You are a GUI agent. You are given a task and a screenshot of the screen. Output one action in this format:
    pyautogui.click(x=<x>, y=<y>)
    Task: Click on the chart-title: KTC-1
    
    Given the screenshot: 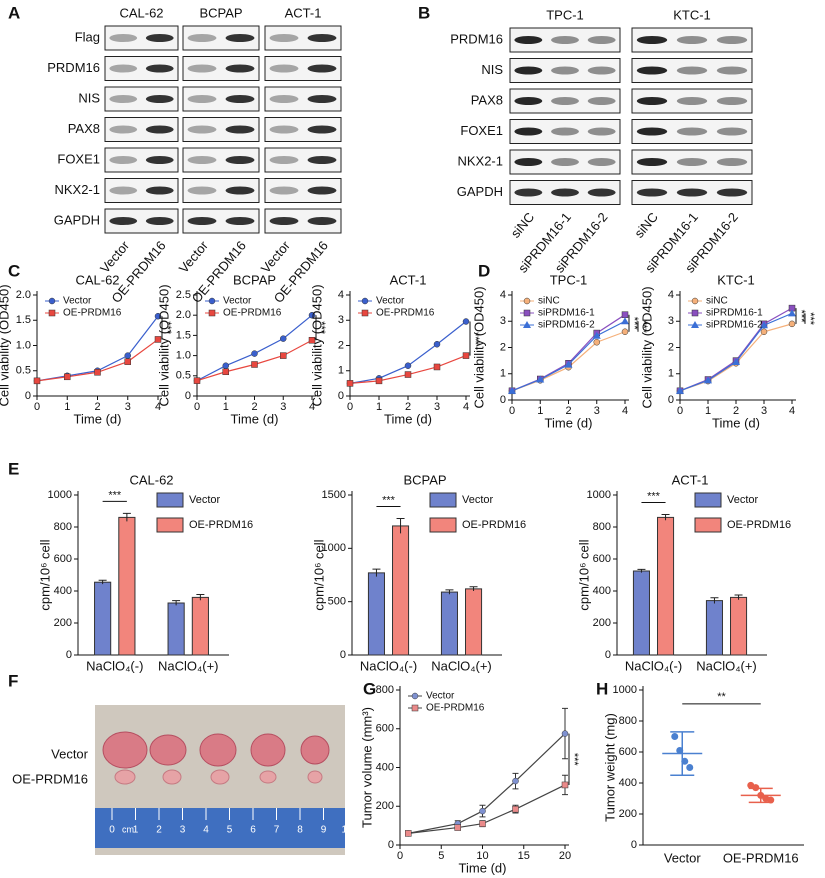 What is the action you would take?
    pyautogui.click(x=736, y=279)
    